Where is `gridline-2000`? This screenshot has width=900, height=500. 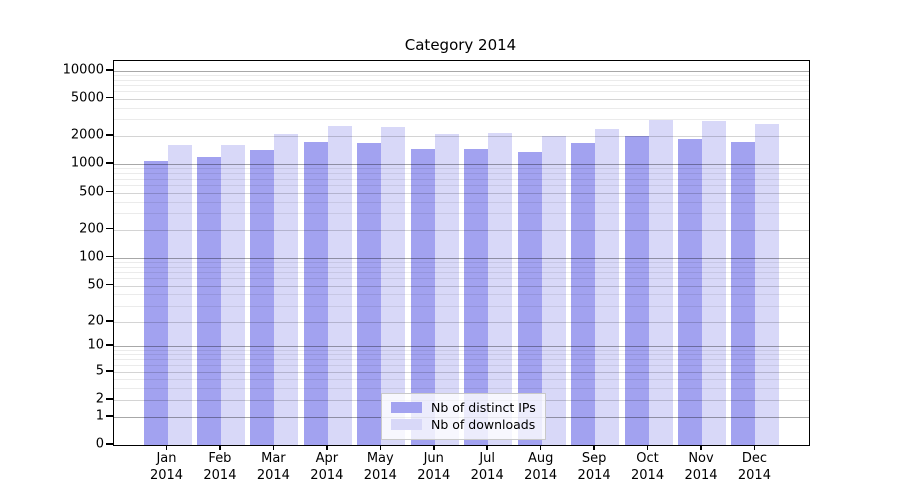 gridline-2000 is located at coordinates (461, 136).